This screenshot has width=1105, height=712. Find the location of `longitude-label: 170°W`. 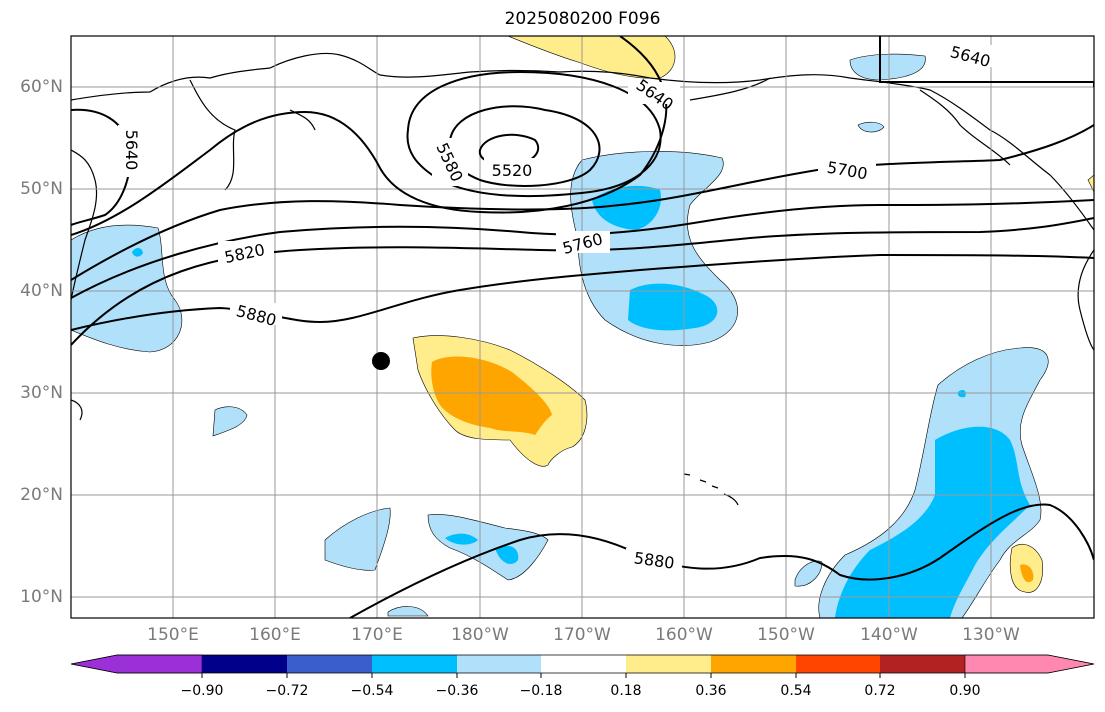

longitude-label: 170°W is located at coordinates (582, 635).